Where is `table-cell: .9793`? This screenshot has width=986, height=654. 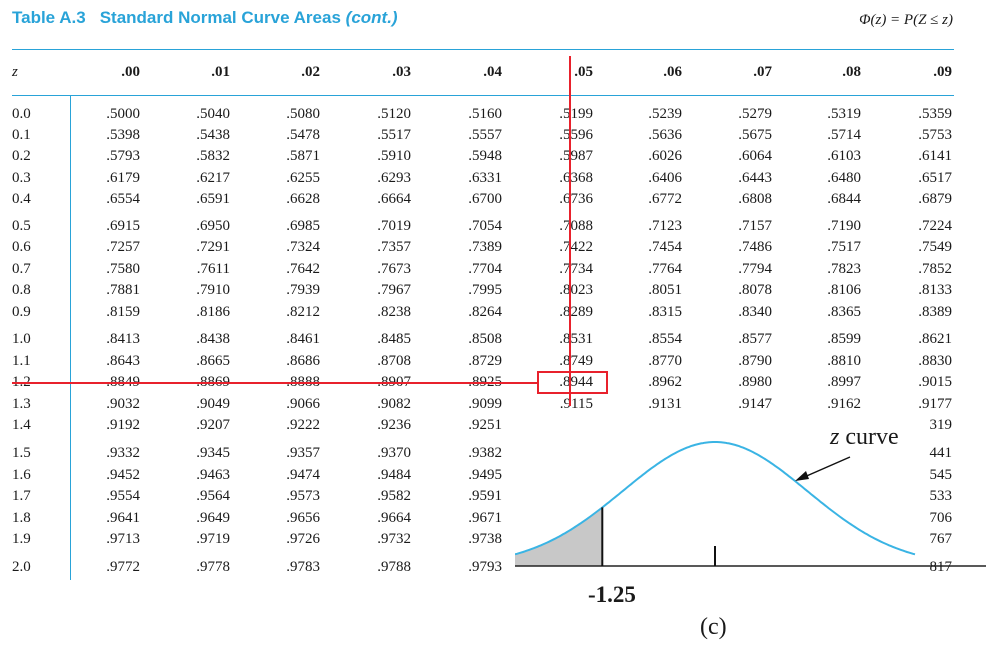 table-cell: .9793 is located at coordinates (485, 567).